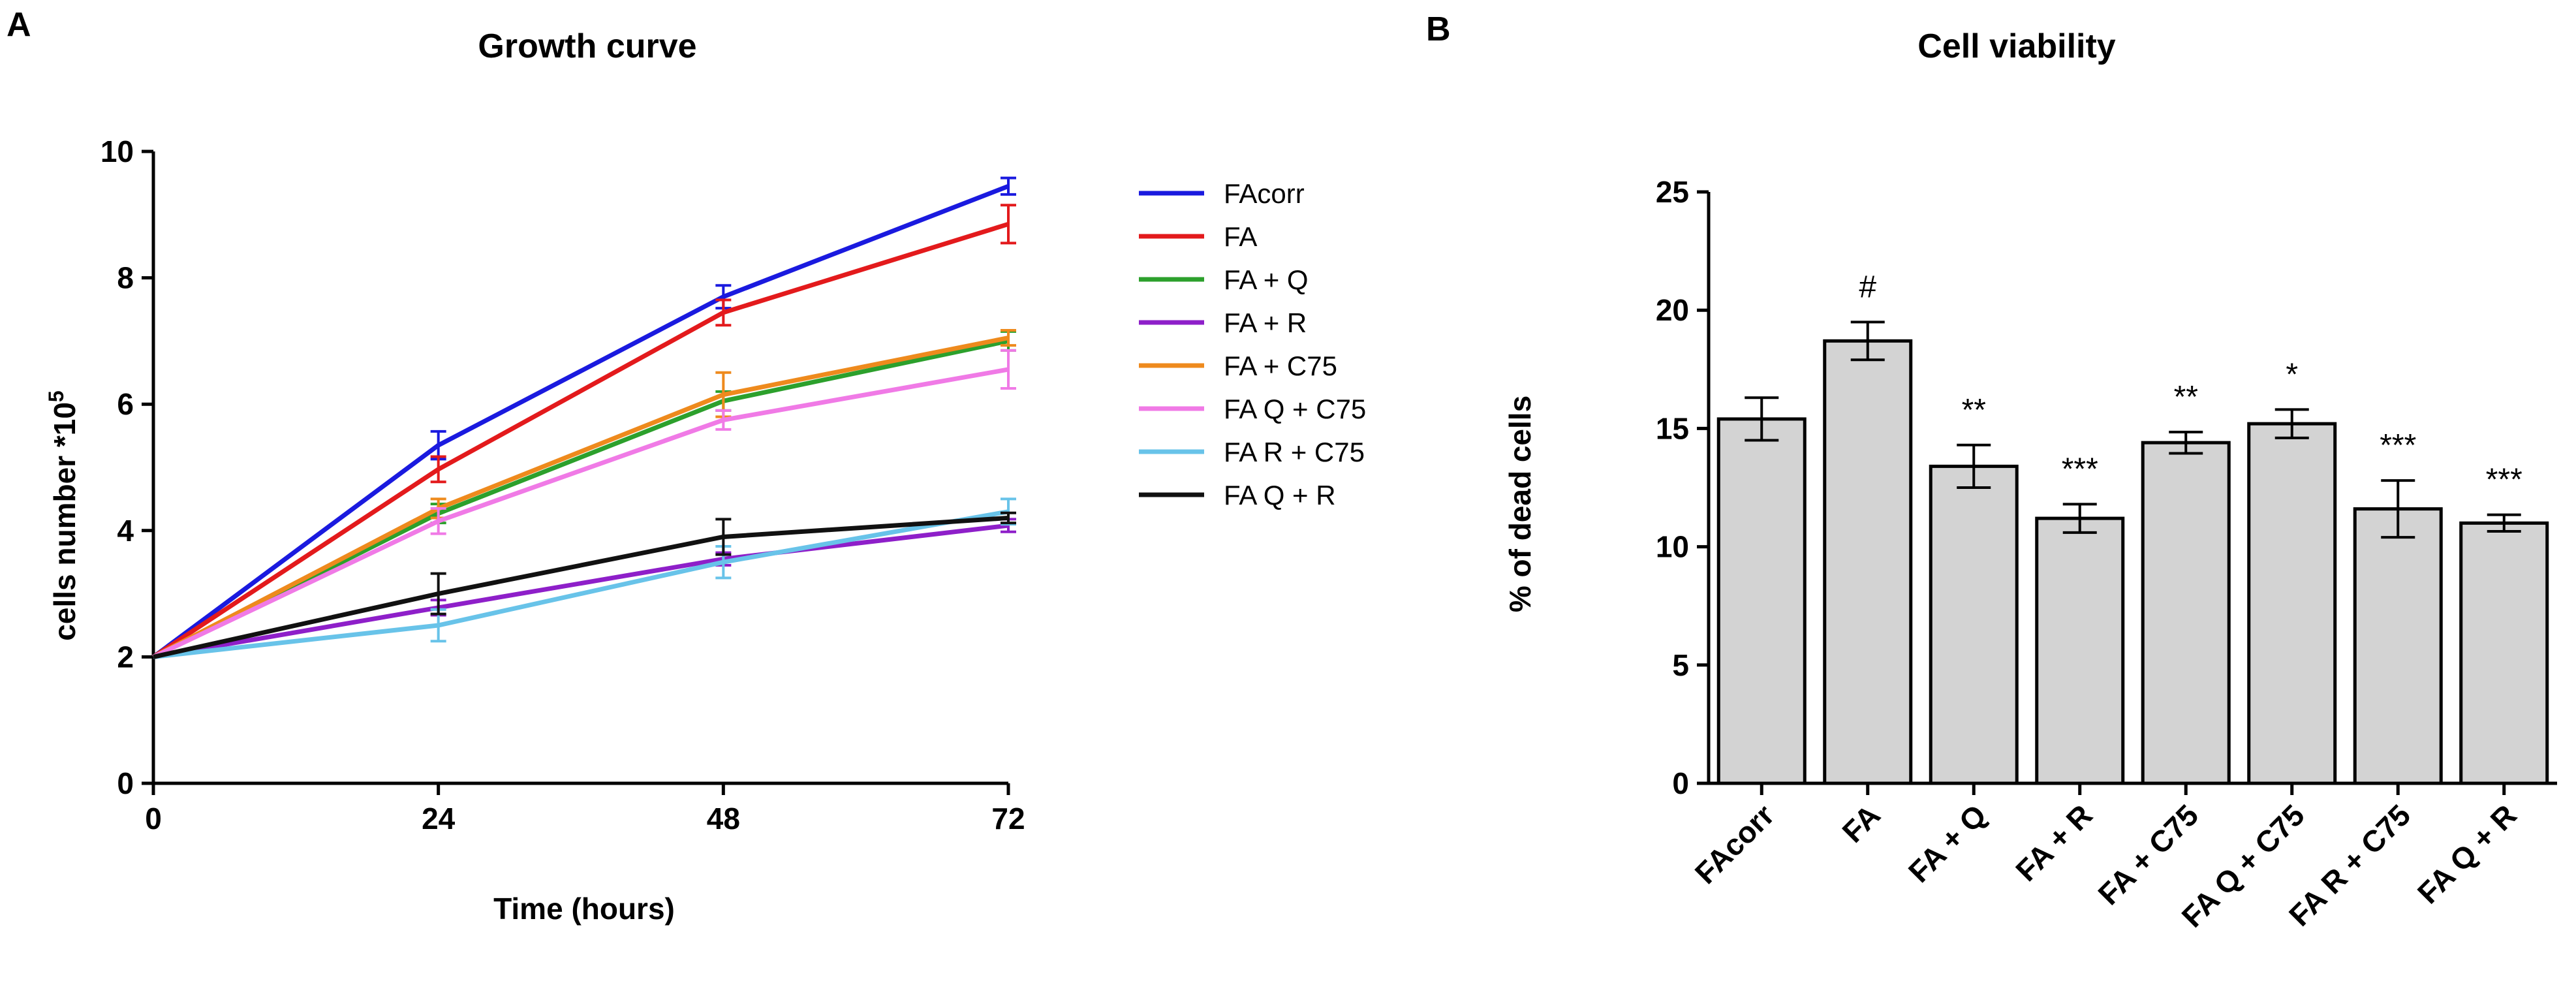 The height and width of the screenshot is (985, 2576). Describe the element at coordinates (1761, 601) in the screenshot. I see `bar-facorr` at that location.